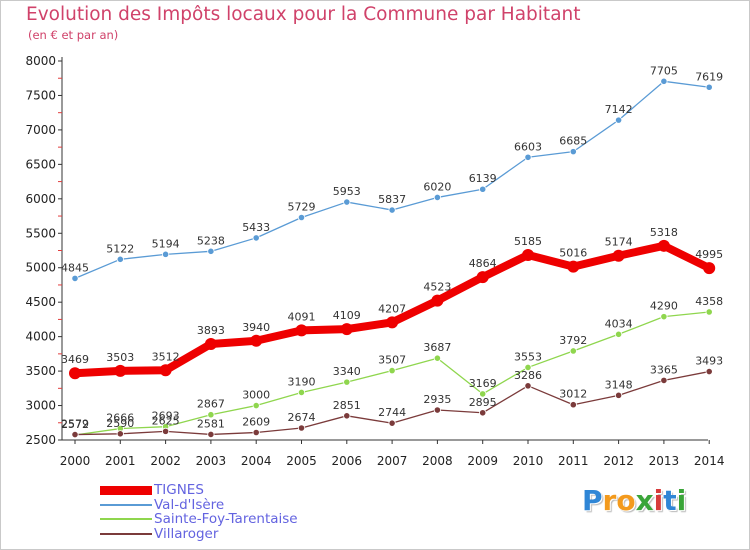  I want to click on data-label-sainte-foy-tarentaise: 2666, so click(120, 418).